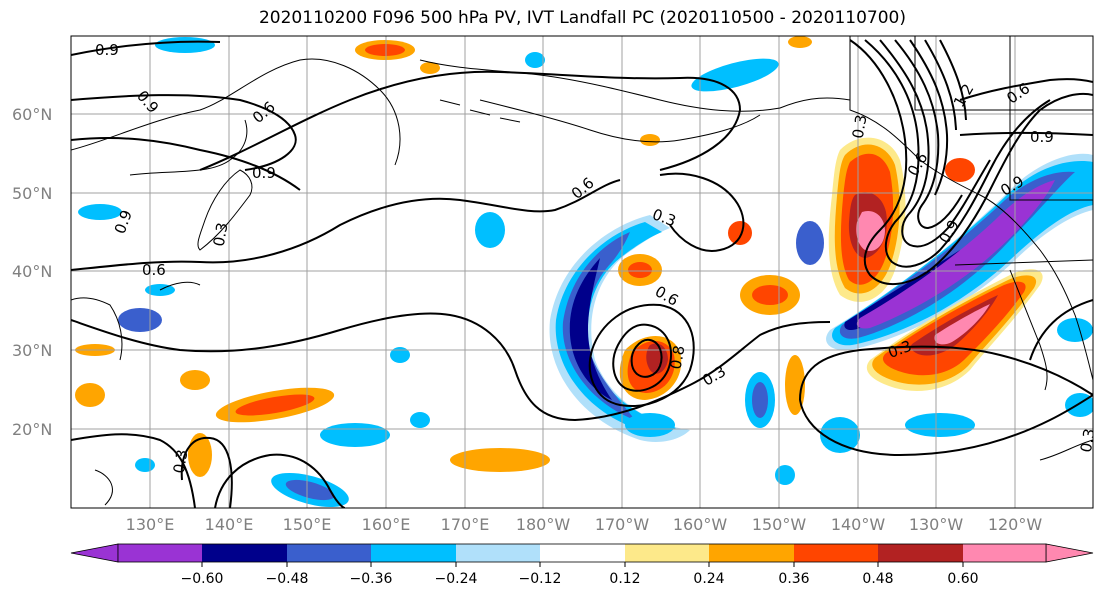  I want to click on colorbar-tick-label: −0.12, so click(540, 579).